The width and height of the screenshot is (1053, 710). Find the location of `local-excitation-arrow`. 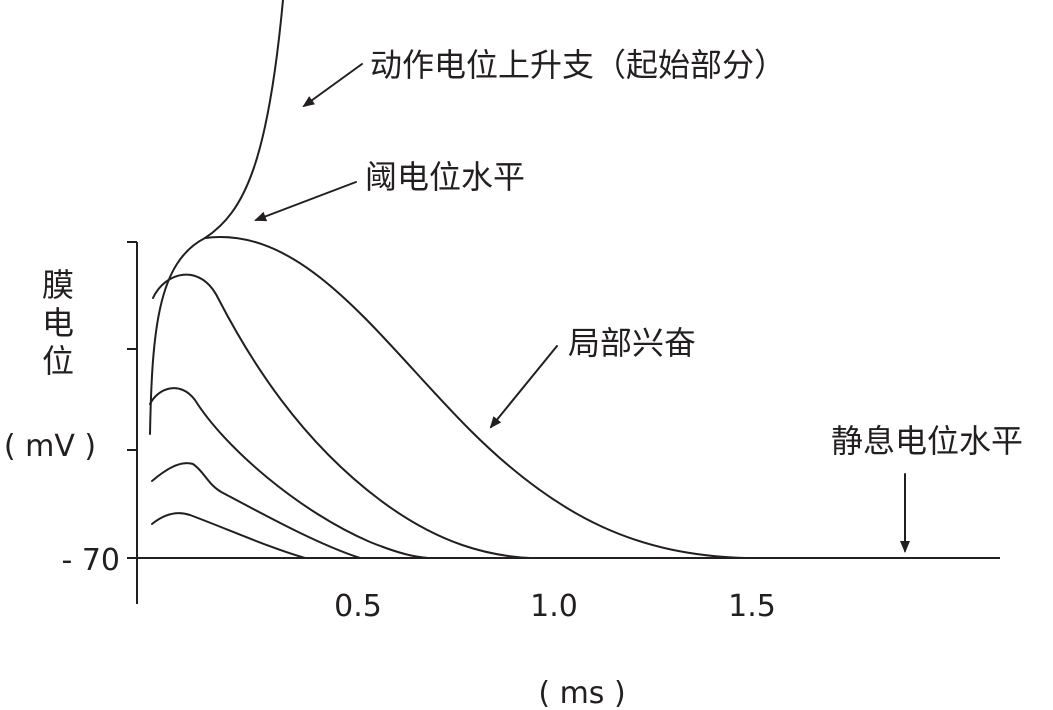

local-excitation-arrow is located at coordinates (523, 387).